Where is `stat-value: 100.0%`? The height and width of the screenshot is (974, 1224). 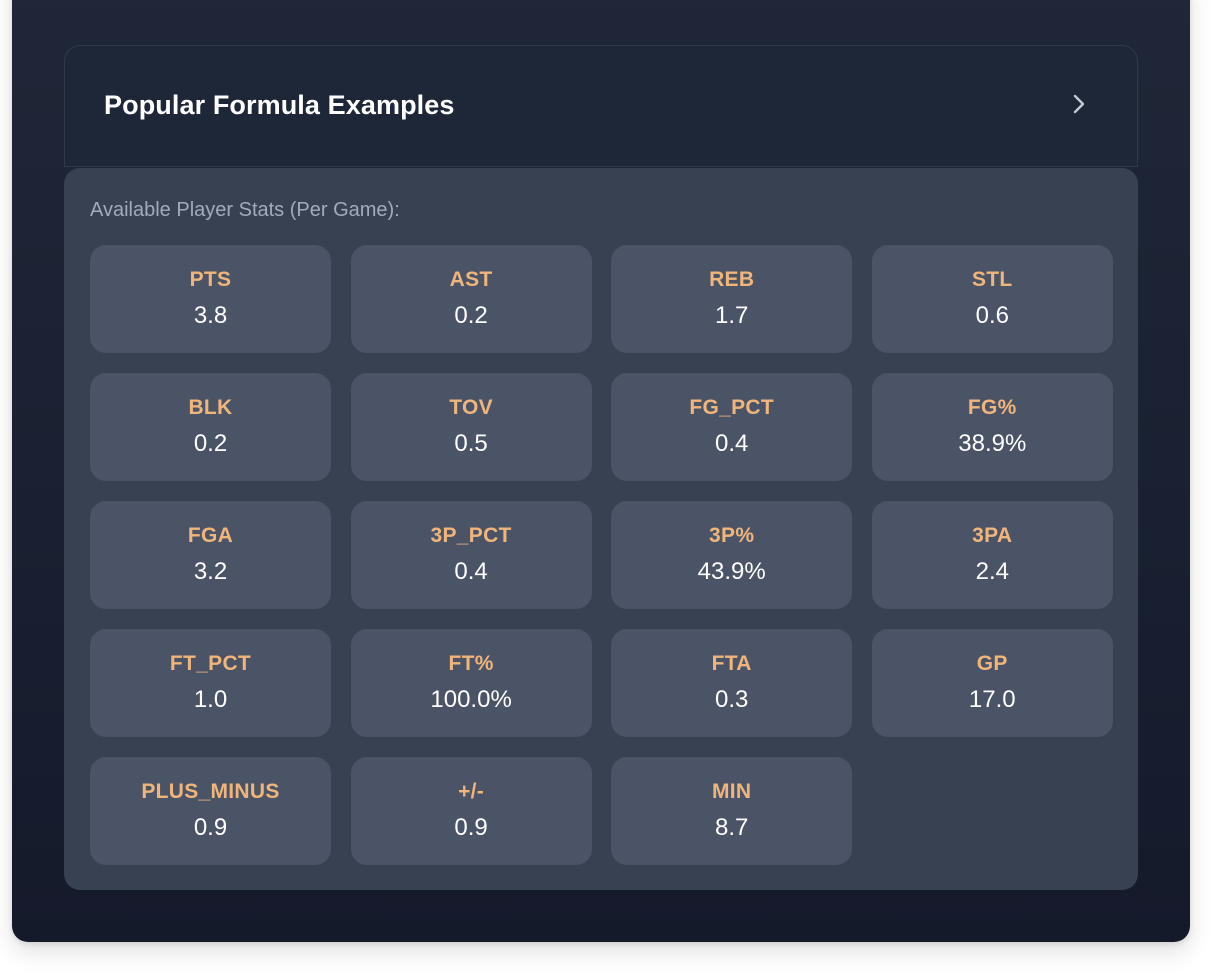 stat-value: 100.0% is located at coordinates (471, 699).